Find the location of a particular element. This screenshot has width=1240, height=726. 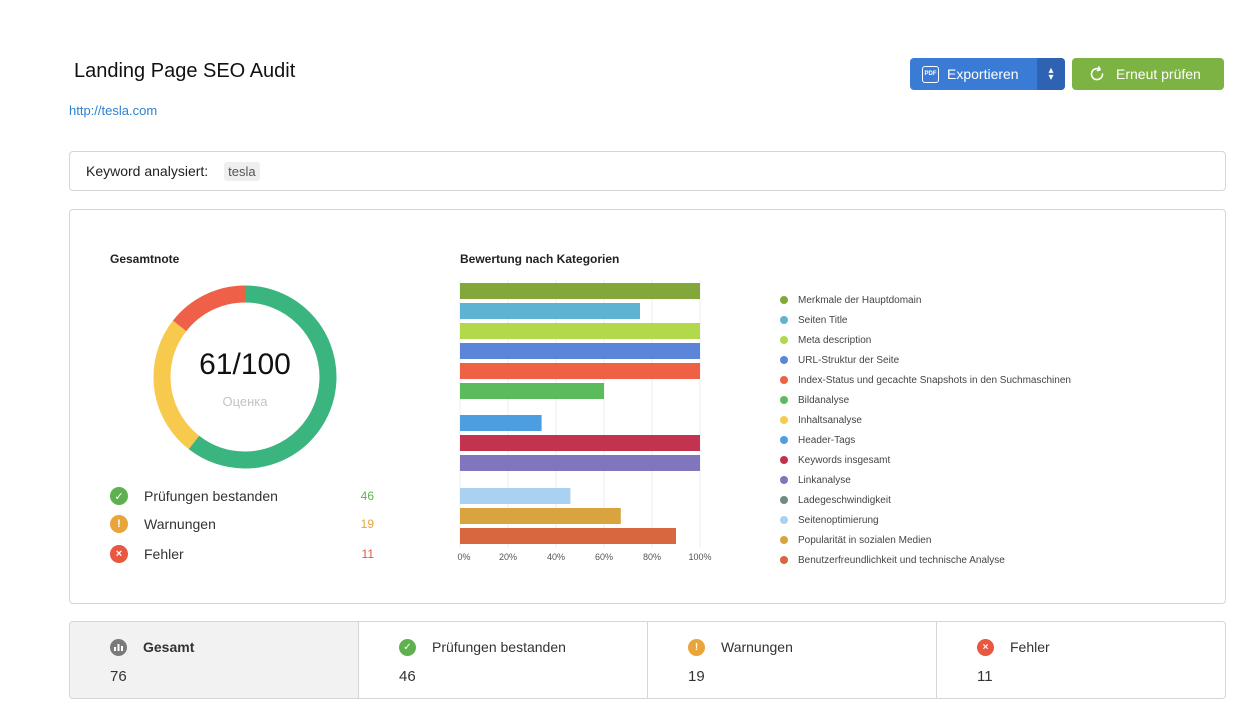

score-donut is located at coordinates (245, 377).